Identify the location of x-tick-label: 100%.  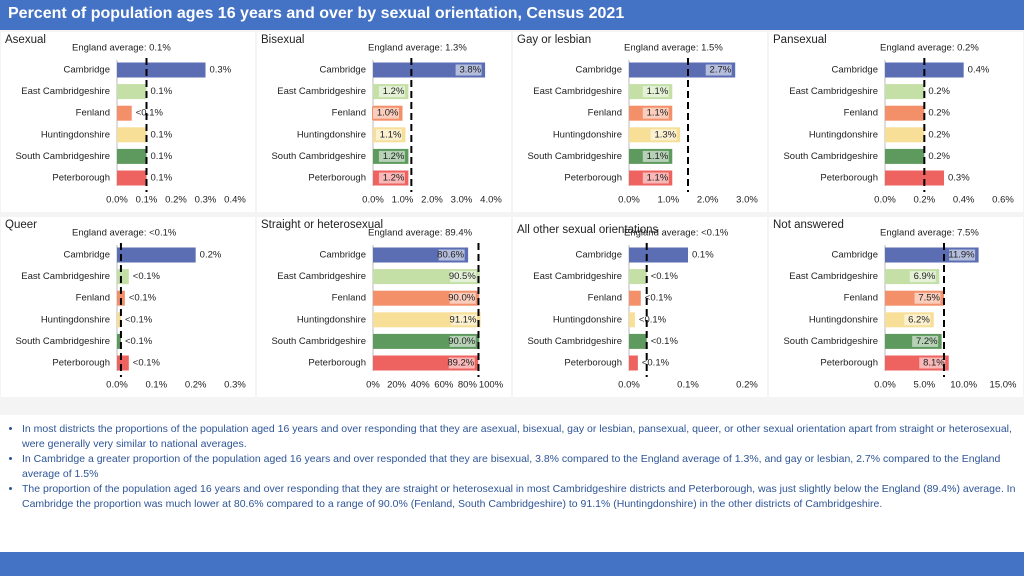
(491, 385).